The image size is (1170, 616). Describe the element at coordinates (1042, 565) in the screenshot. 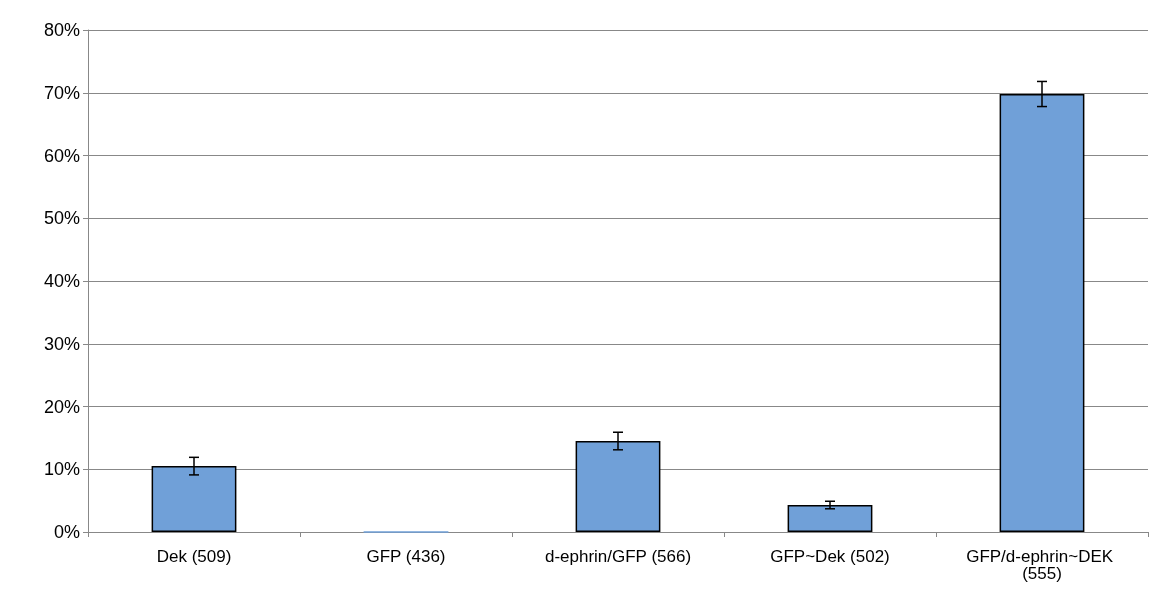

I see `x-tick-label: GFP/d-ephrin~DEK (555)` at that location.